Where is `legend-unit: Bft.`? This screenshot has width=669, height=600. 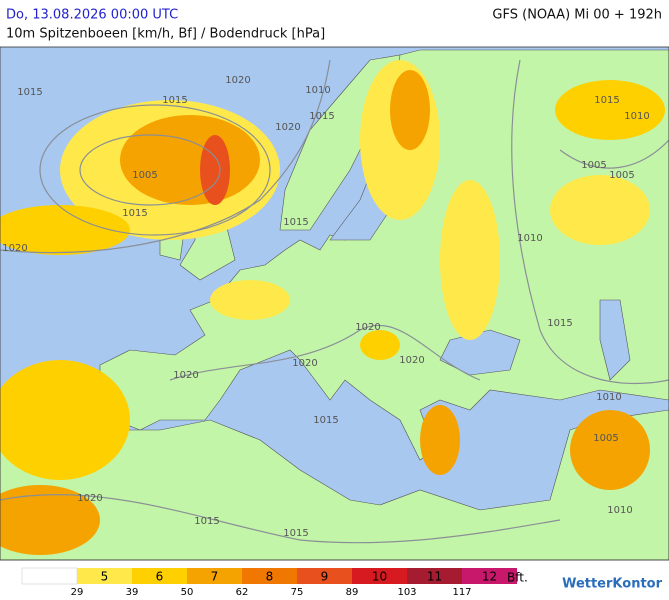 legend-unit: Bft. is located at coordinates (517, 578).